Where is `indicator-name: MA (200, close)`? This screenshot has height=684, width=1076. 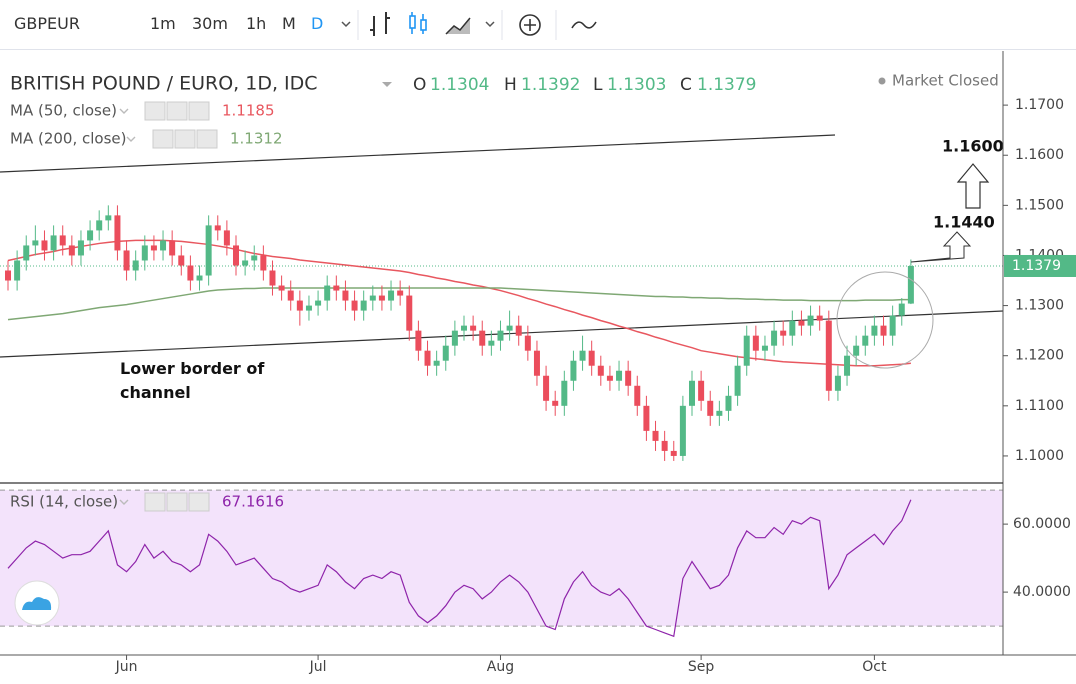
indicator-name: MA (200, close) is located at coordinates (68, 139).